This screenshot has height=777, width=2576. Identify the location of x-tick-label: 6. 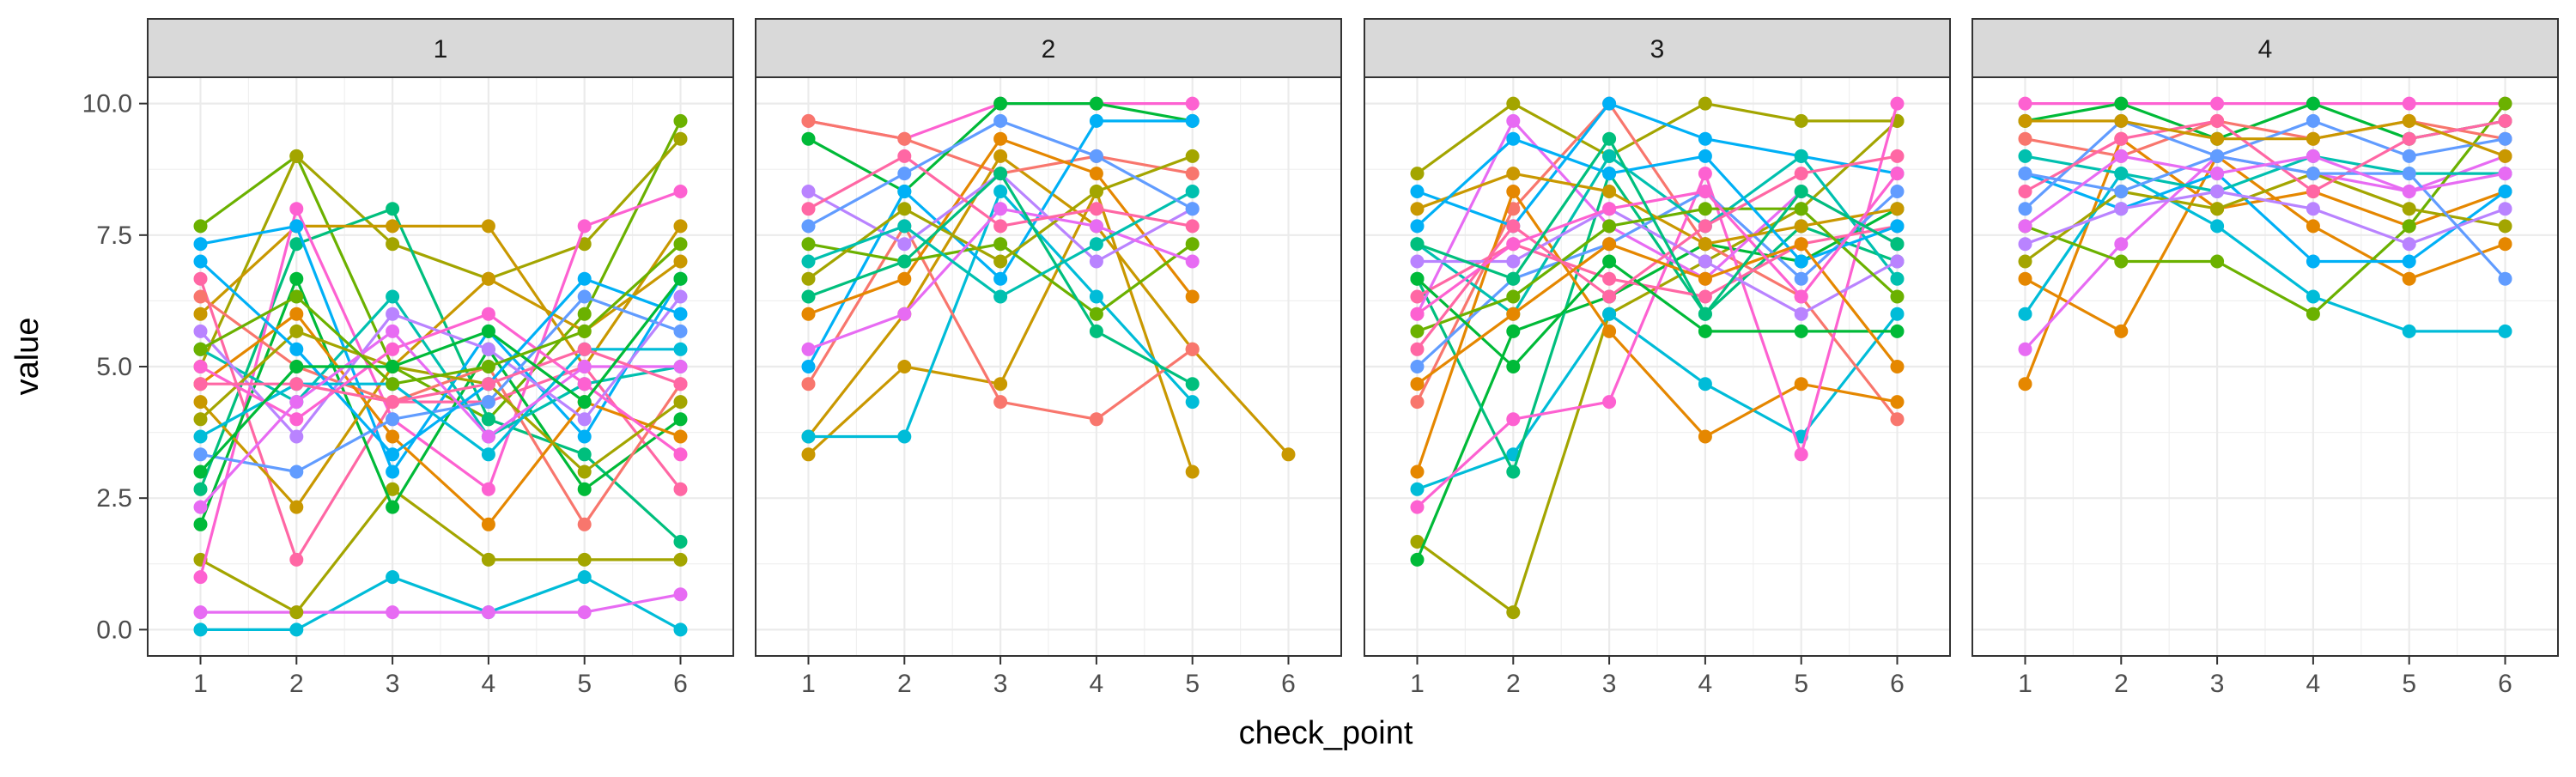
(1897, 684).